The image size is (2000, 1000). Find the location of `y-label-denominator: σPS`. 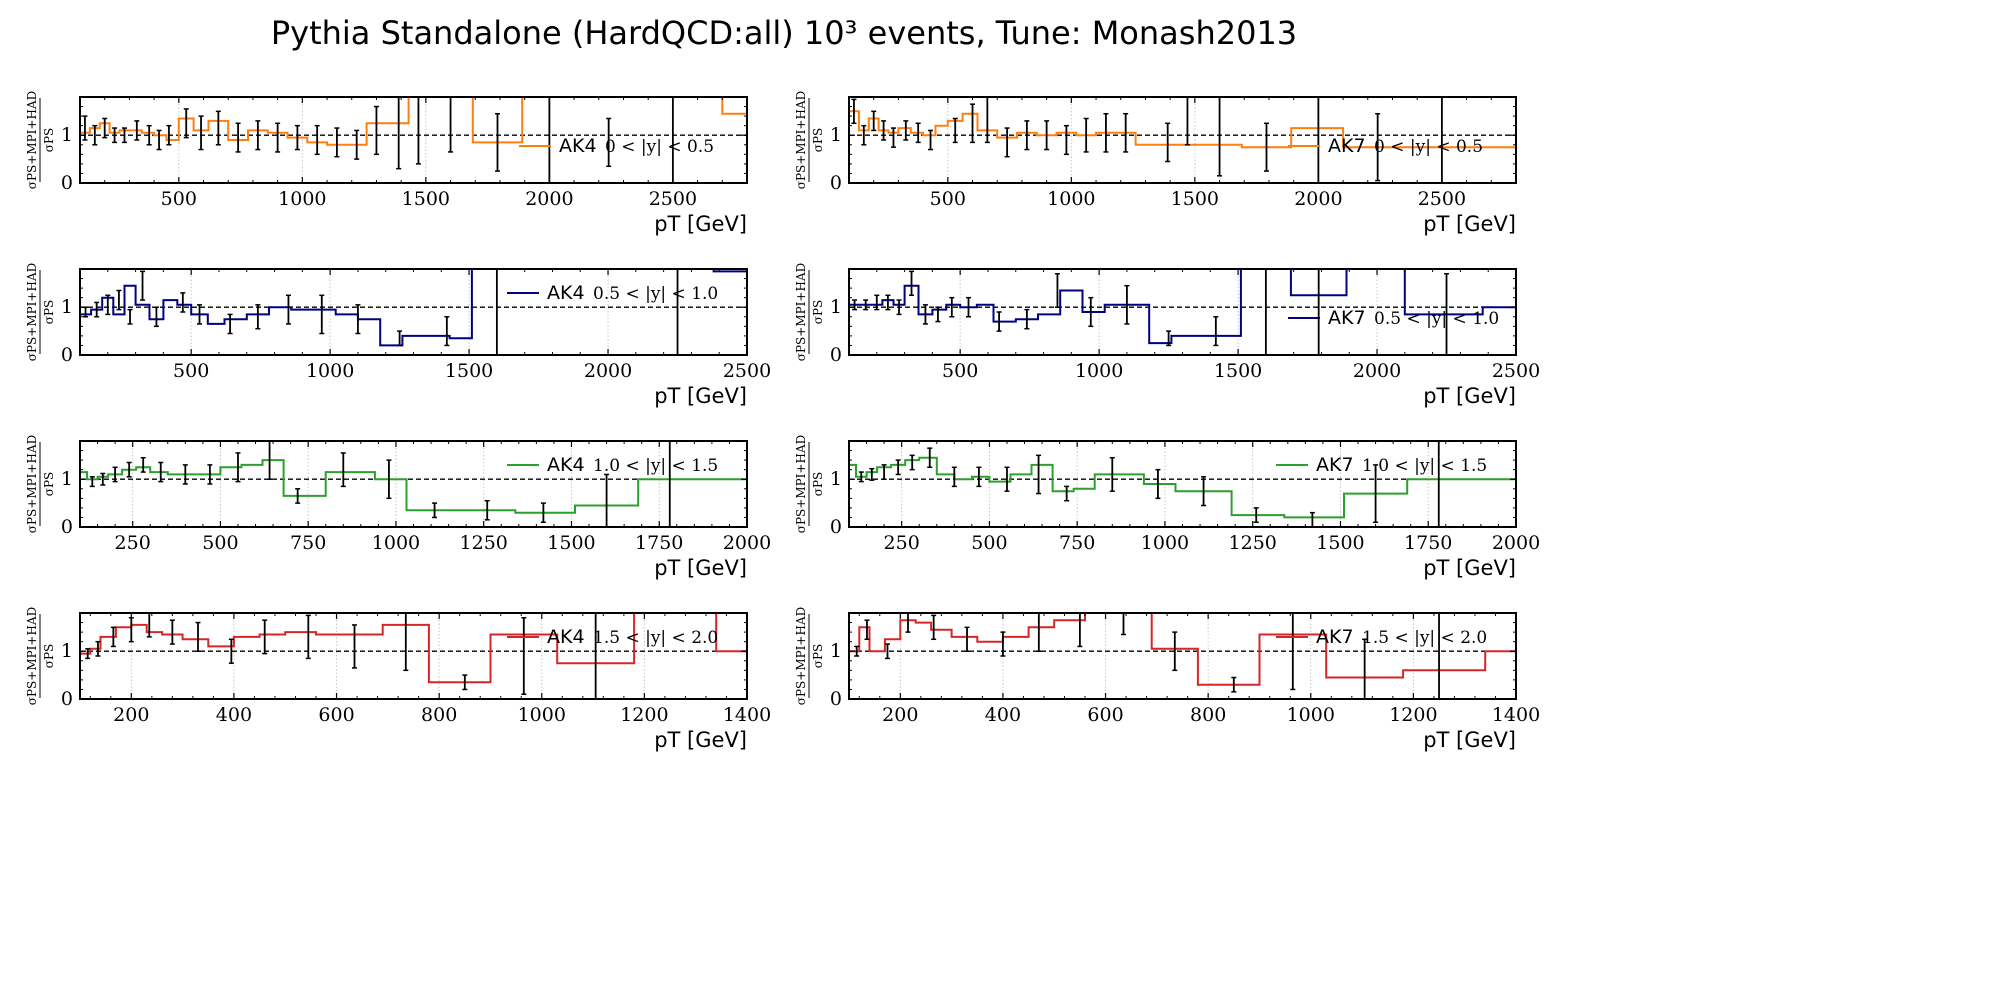

y-label-denominator: σPS is located at coordinates (818, 484).